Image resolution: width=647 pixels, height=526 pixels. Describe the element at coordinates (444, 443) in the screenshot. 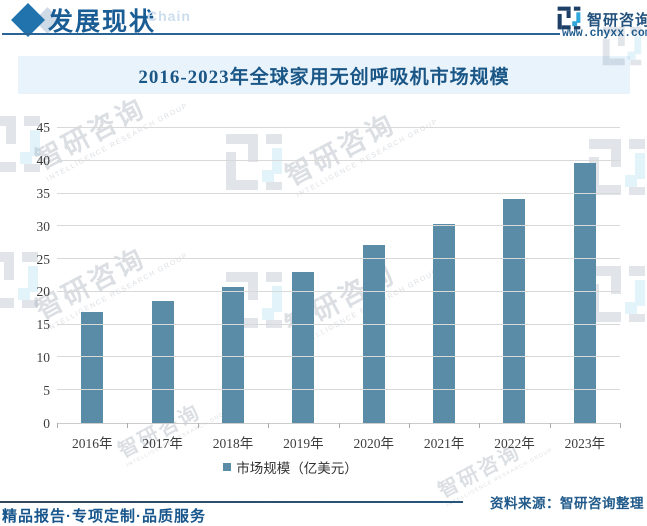

I see `x-tick-label-2021年: 2021年` at that location.